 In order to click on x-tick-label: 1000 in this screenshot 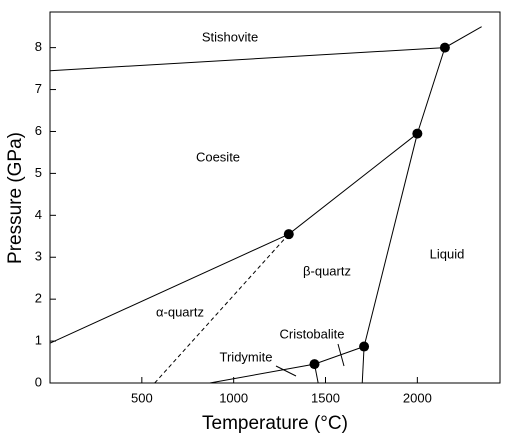, I will do `click(233, 397)`.